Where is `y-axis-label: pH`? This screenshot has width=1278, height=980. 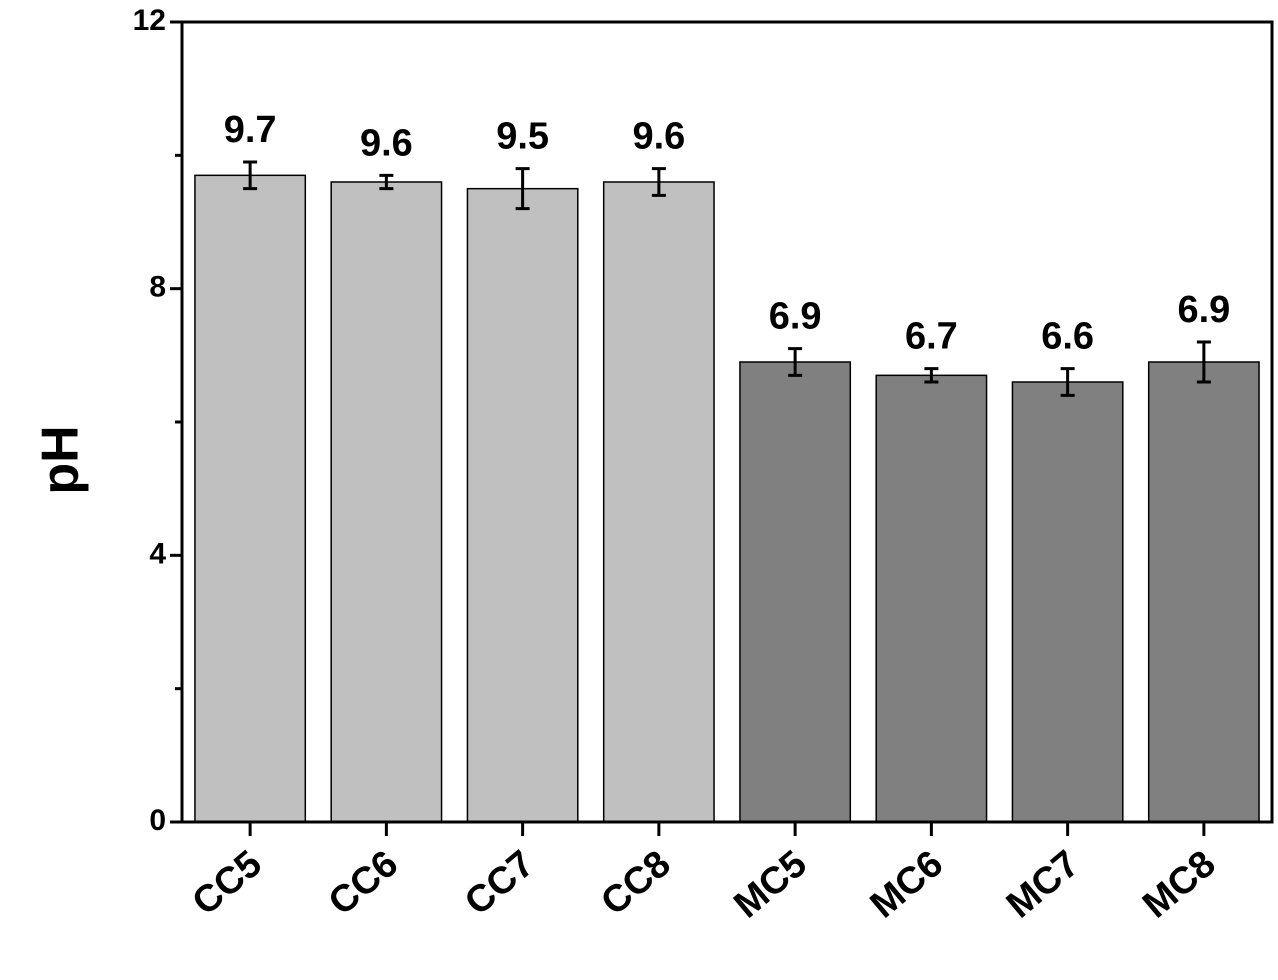
y-axis-label: pH is located at coordinates (61, 459).